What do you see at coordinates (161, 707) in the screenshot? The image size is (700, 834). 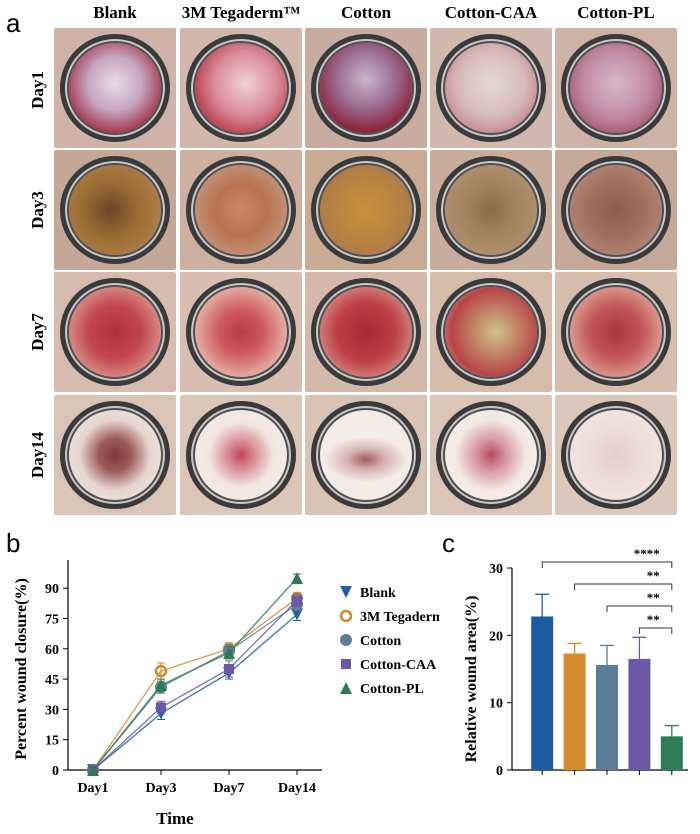 I see `data-point-cotton-caa-day3` at bounding box center [161, 707].